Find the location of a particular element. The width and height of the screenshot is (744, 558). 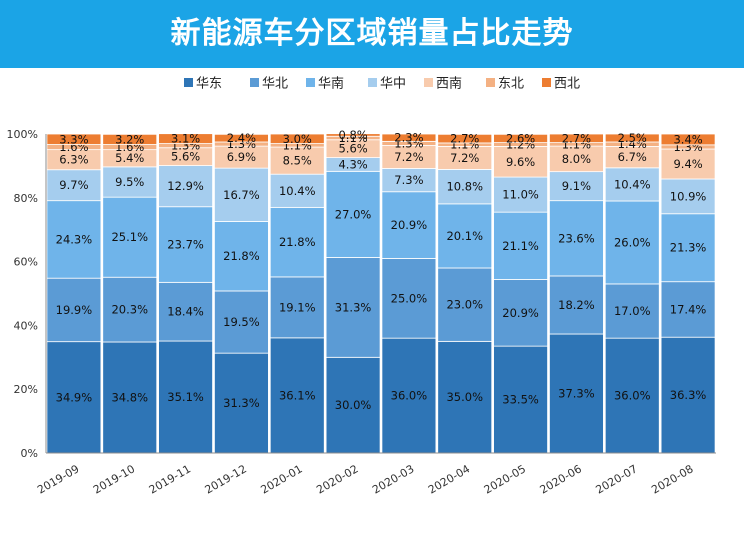

legend-label-4: 华中 is located at coordinates (393, 84).